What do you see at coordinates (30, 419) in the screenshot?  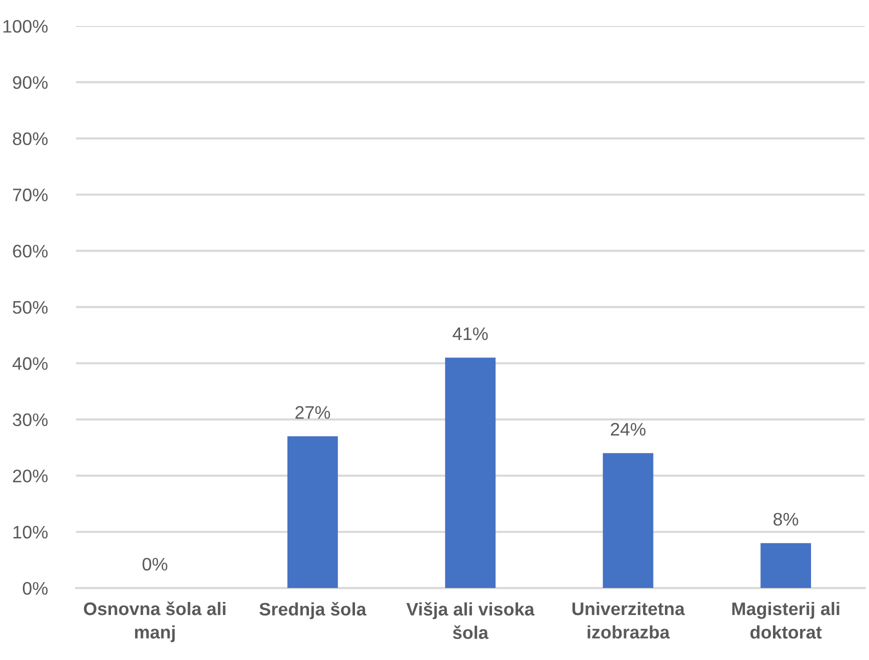 I see `y-tick-label: 30%` at bounding box center [30, 419].